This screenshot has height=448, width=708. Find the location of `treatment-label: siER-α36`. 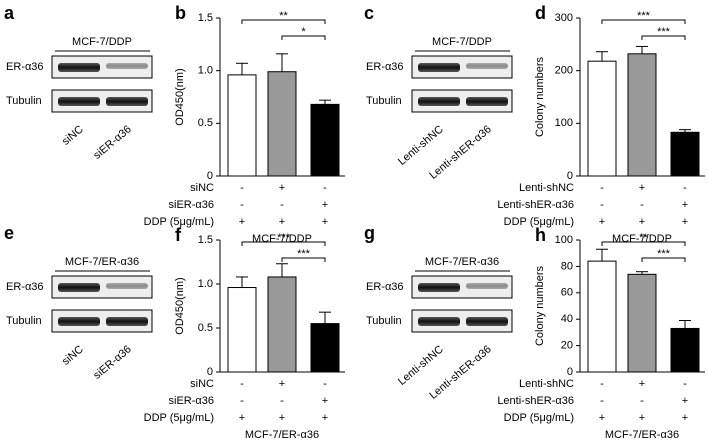

treatment-label: siER-α36 is located at coordinates (191, 401).